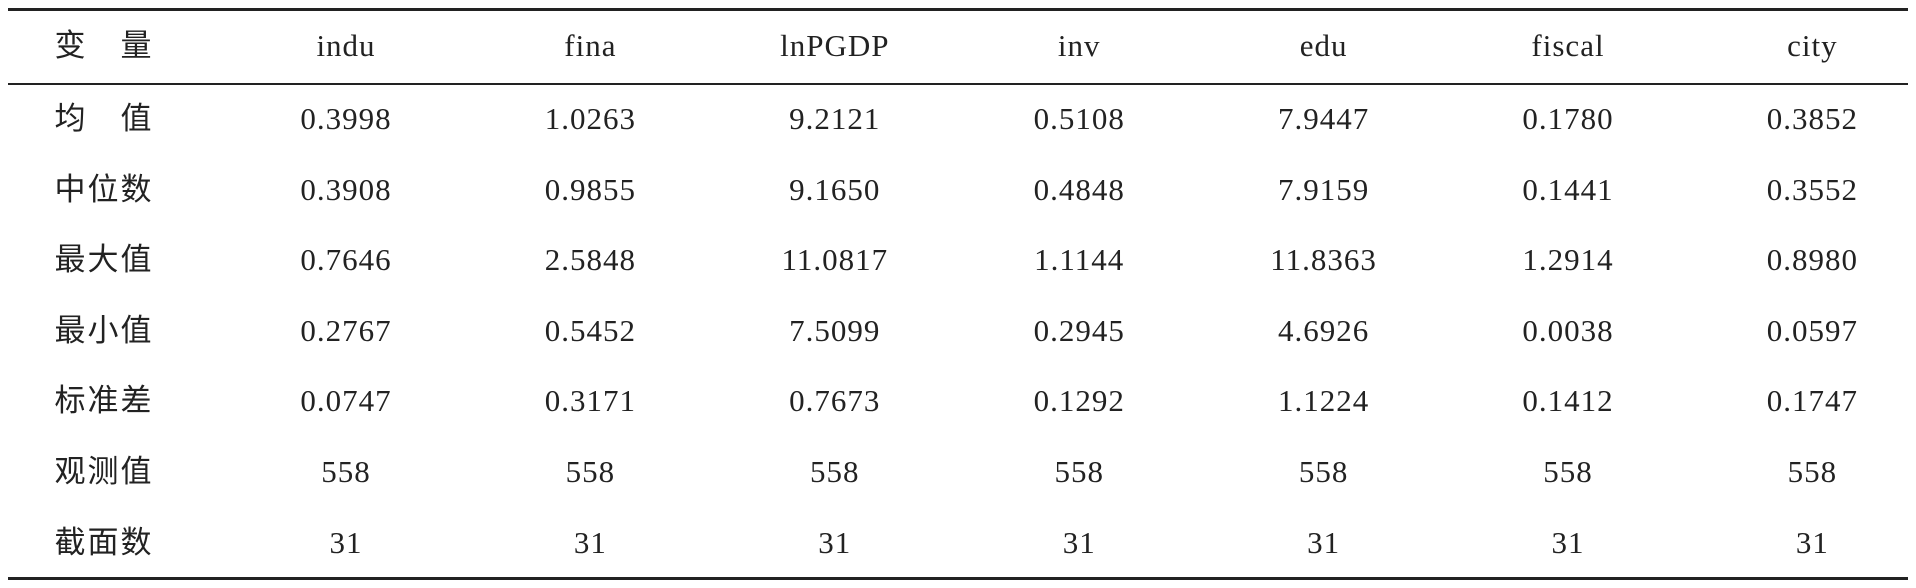  Describe the element at coordinates (1812, 401) in the screenshot. I see `table-cell: 0.1747` at that location.